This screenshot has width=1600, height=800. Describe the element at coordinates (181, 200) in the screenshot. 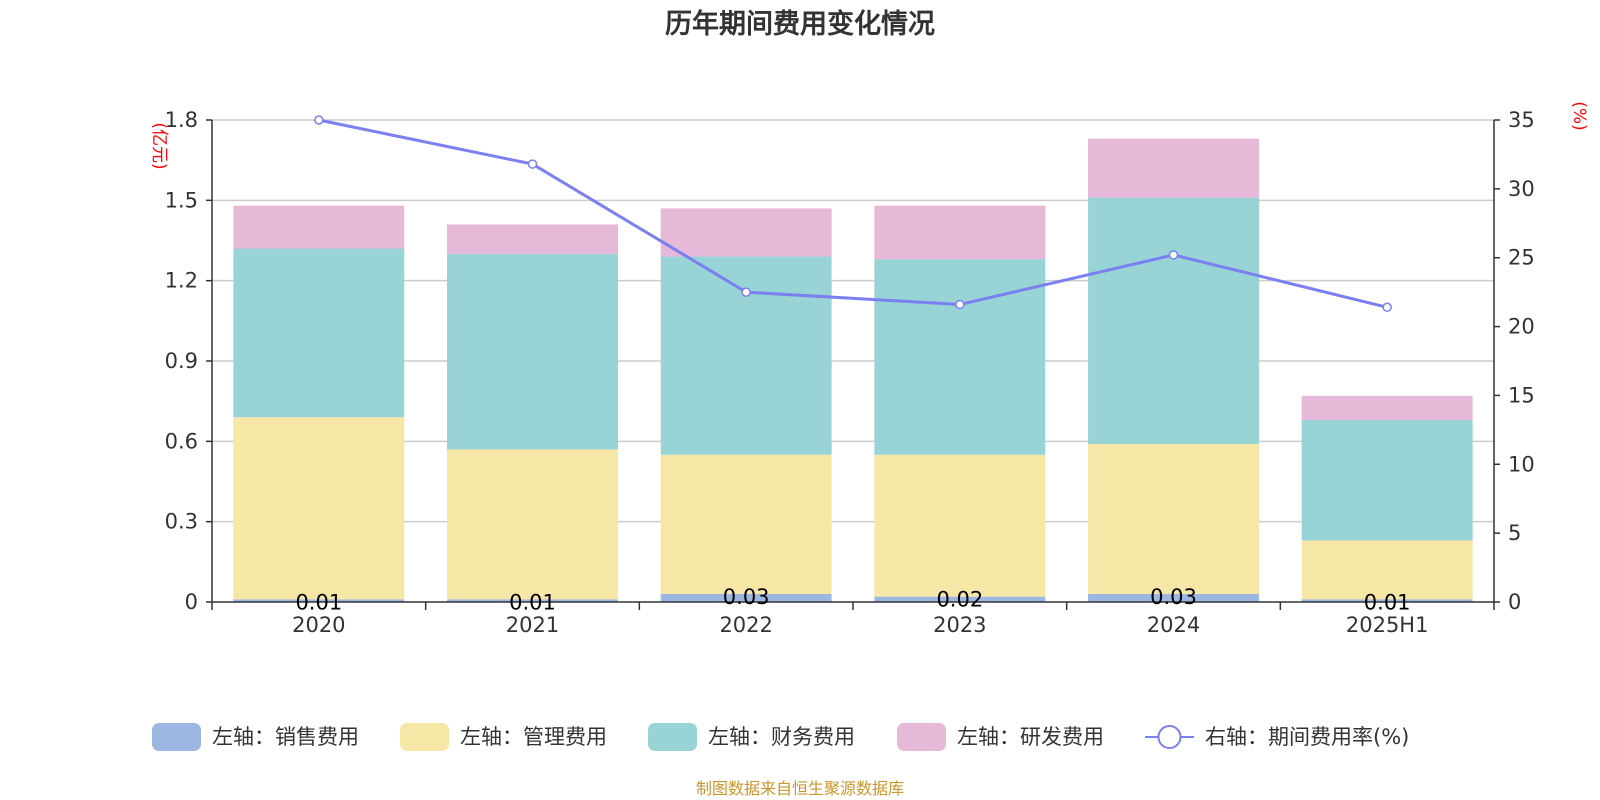

I see `left-axis-tick-label: 1.5` at that location.